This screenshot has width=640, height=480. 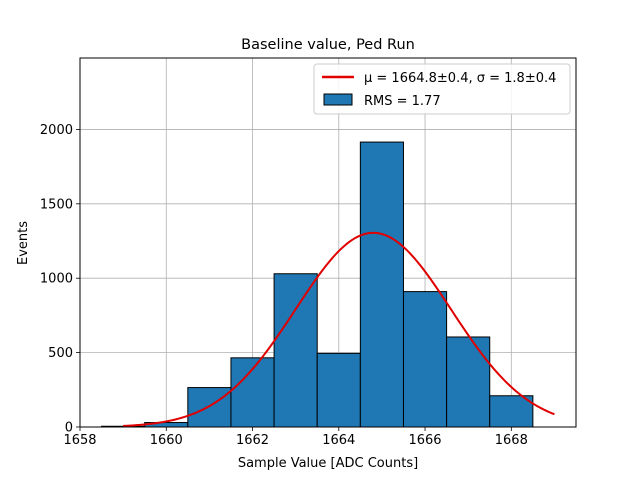 I want to click on legend-box, so click(x=442, y=89).